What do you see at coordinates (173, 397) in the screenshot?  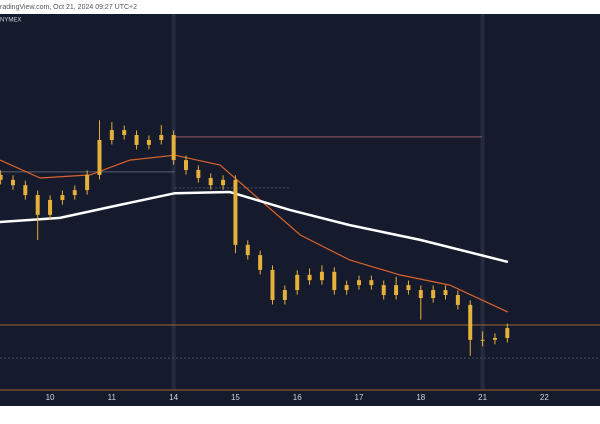 I see `x-tick-label: 14` at bounding box center [173, 397].